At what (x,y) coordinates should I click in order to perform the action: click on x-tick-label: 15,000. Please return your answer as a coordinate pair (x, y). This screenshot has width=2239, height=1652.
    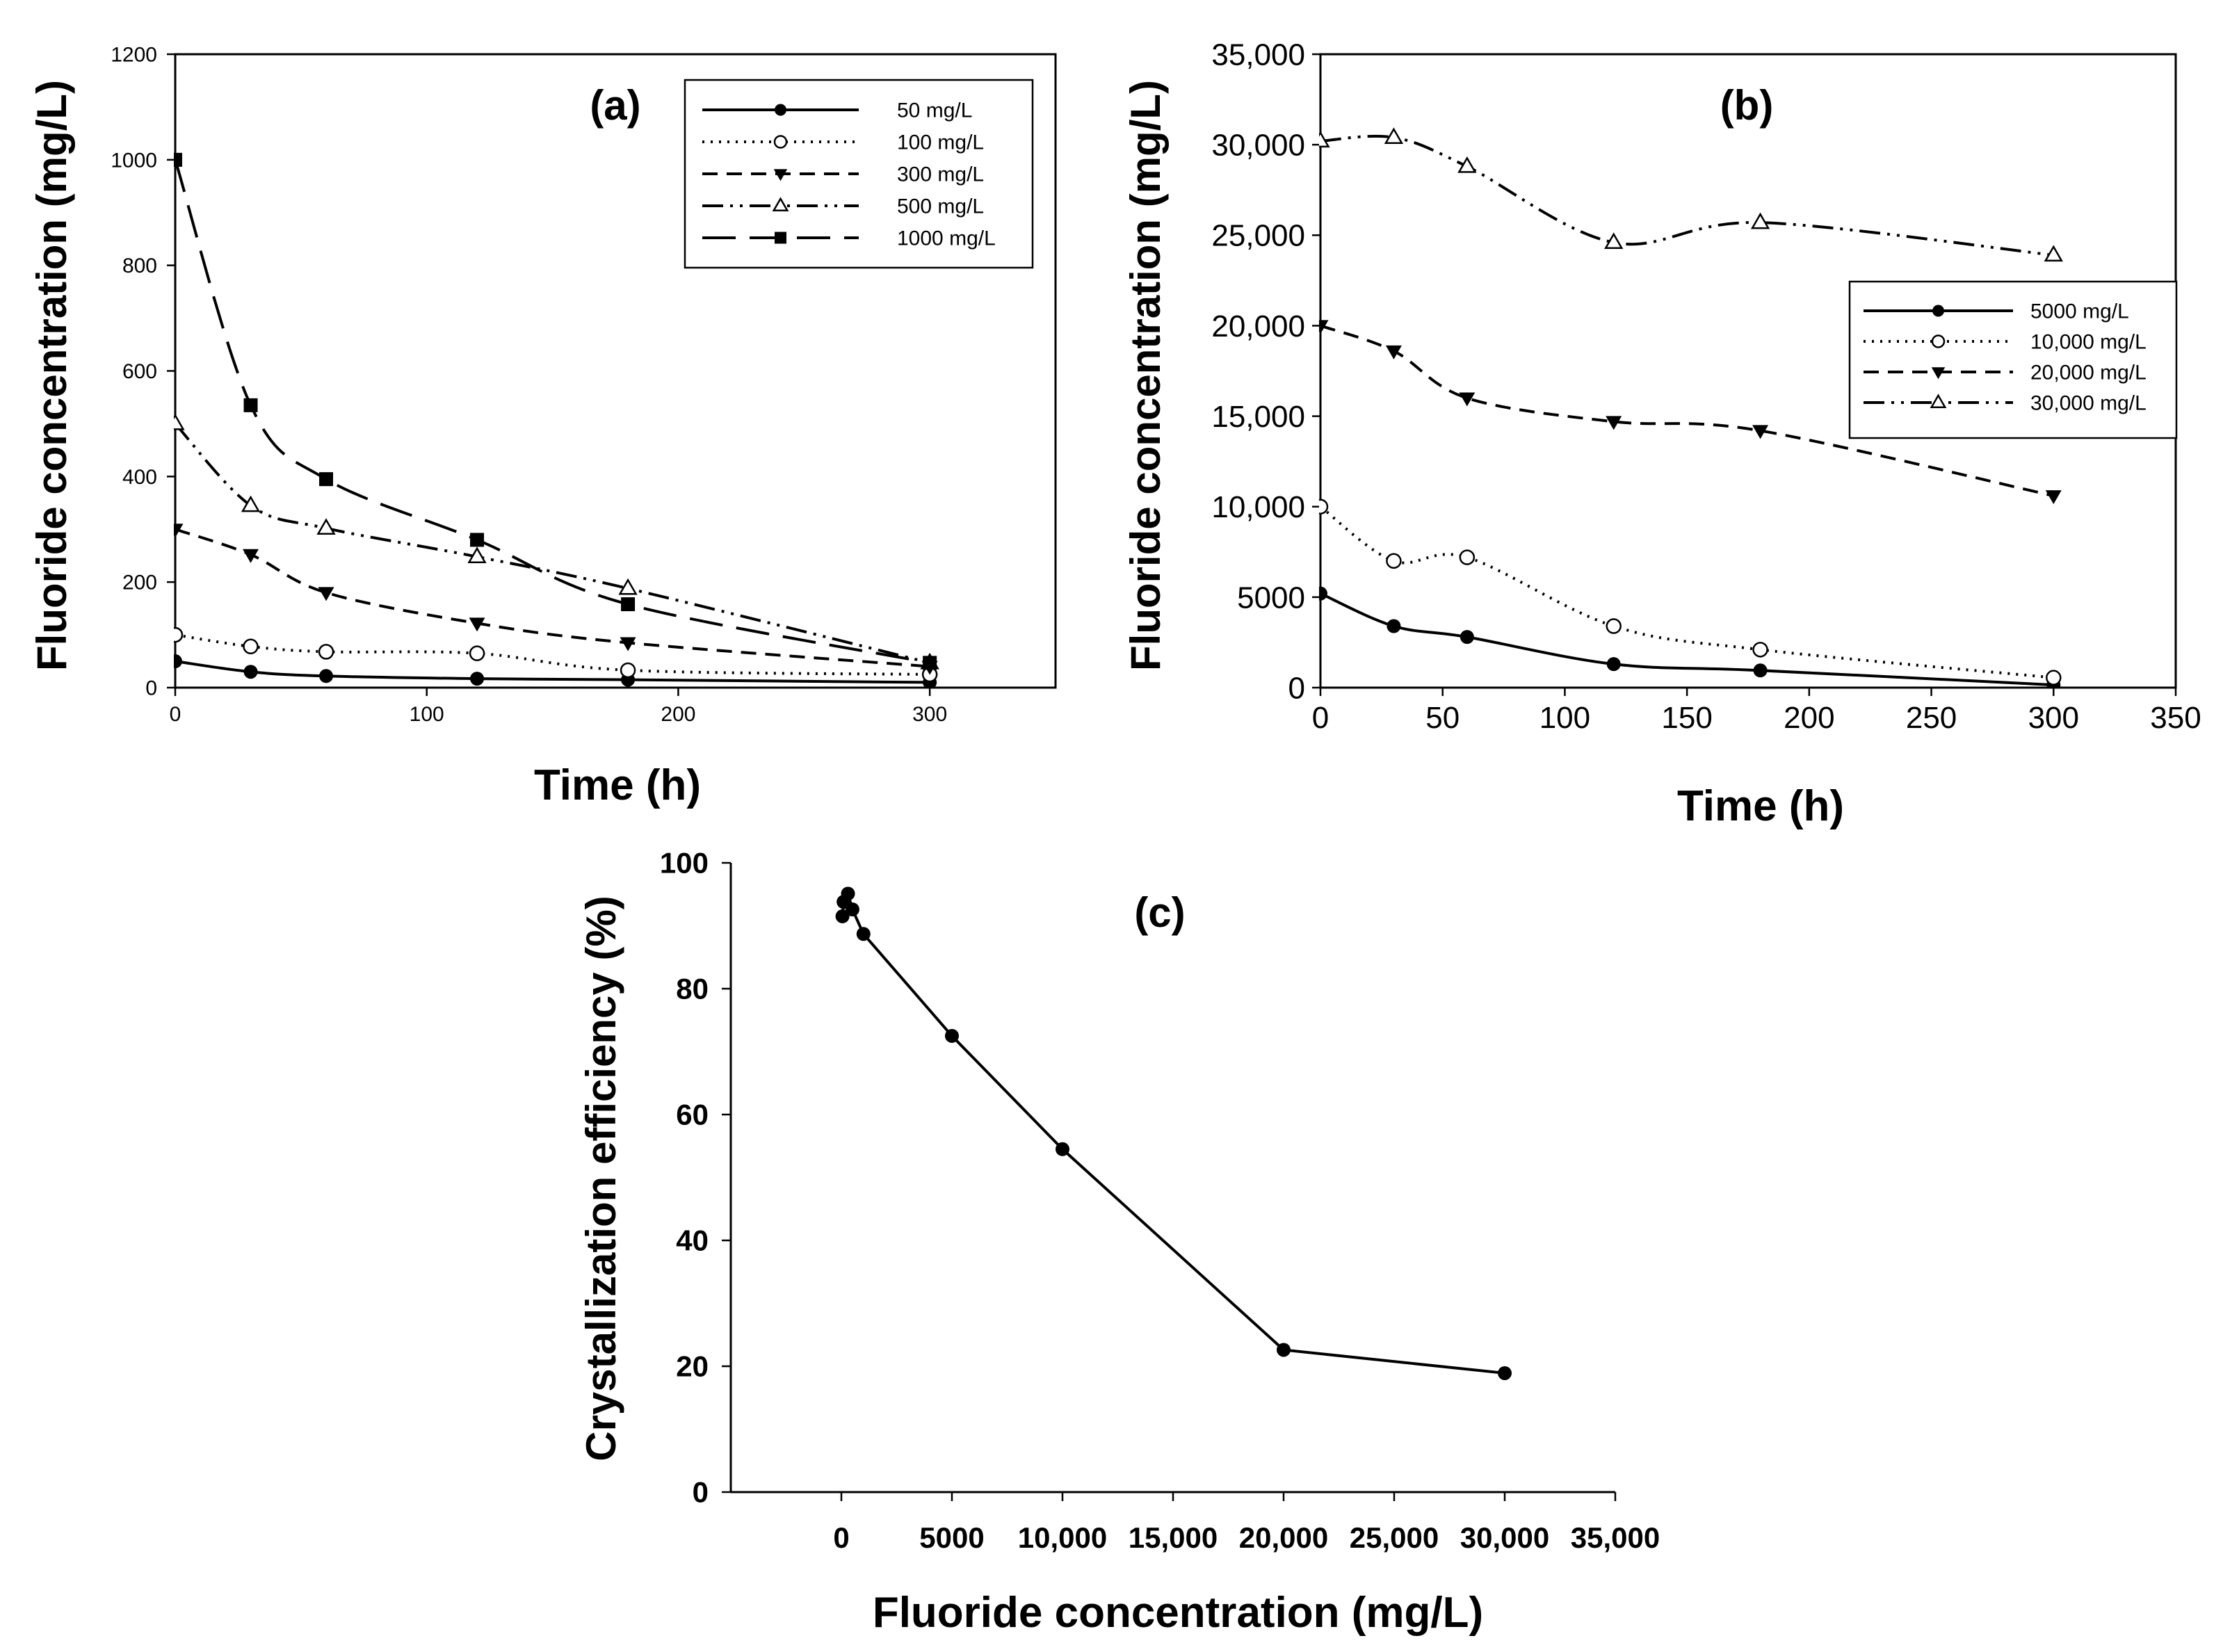
    Looking at the image, I should click on (1173, 1537).